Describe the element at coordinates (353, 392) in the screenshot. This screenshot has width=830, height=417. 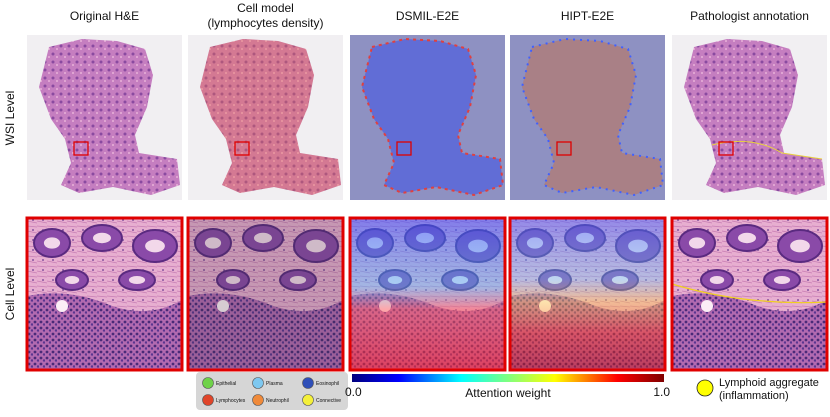
I see `colorbar-min: 0.0` at that location.